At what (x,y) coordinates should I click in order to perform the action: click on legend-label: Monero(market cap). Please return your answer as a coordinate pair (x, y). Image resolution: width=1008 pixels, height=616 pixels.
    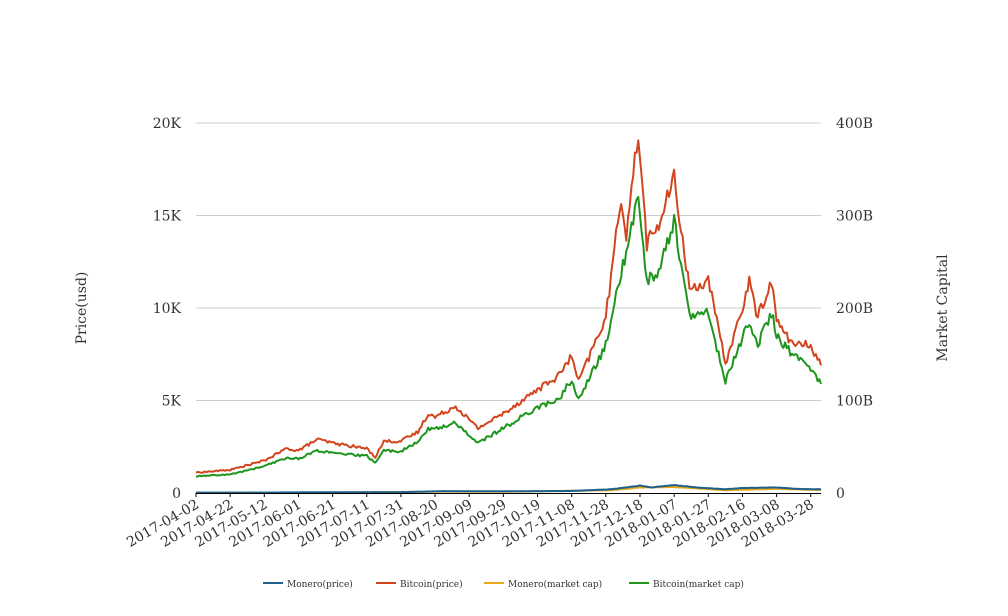
    Looking at the image, I should click on (555, 584).